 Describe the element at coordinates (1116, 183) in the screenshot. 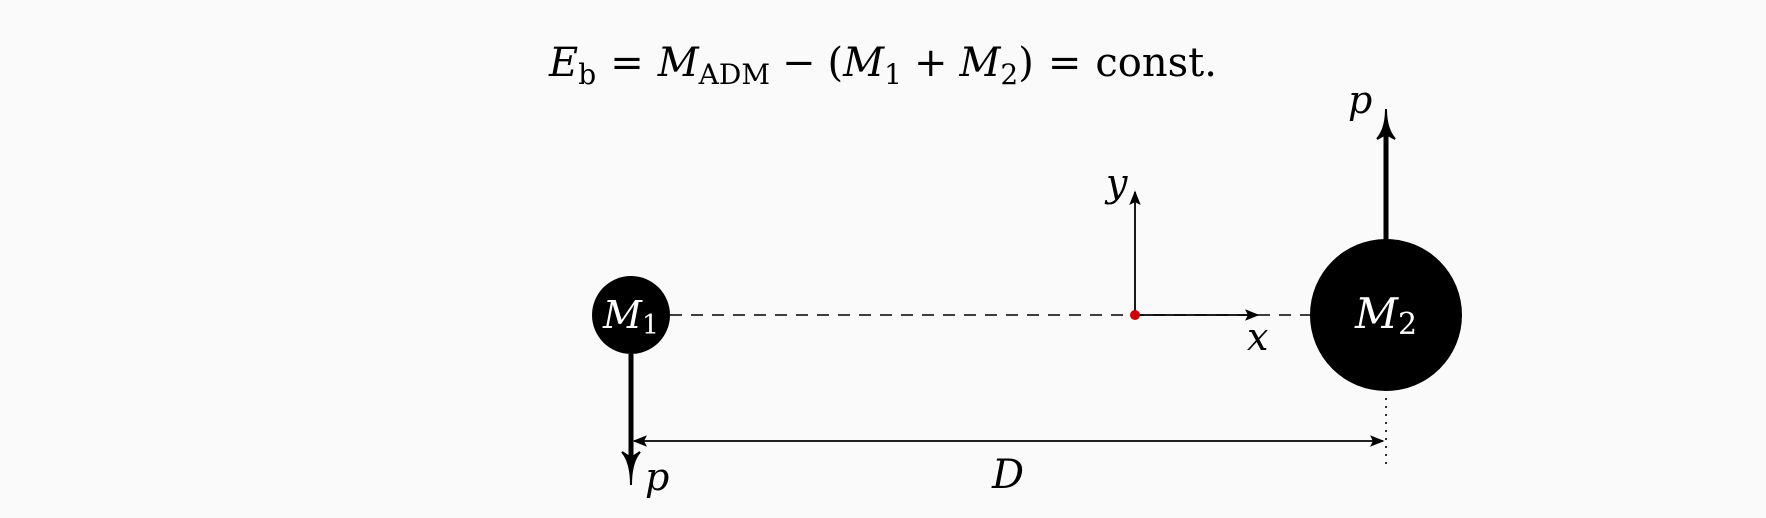

I see `y-axis-label: y` at that location.